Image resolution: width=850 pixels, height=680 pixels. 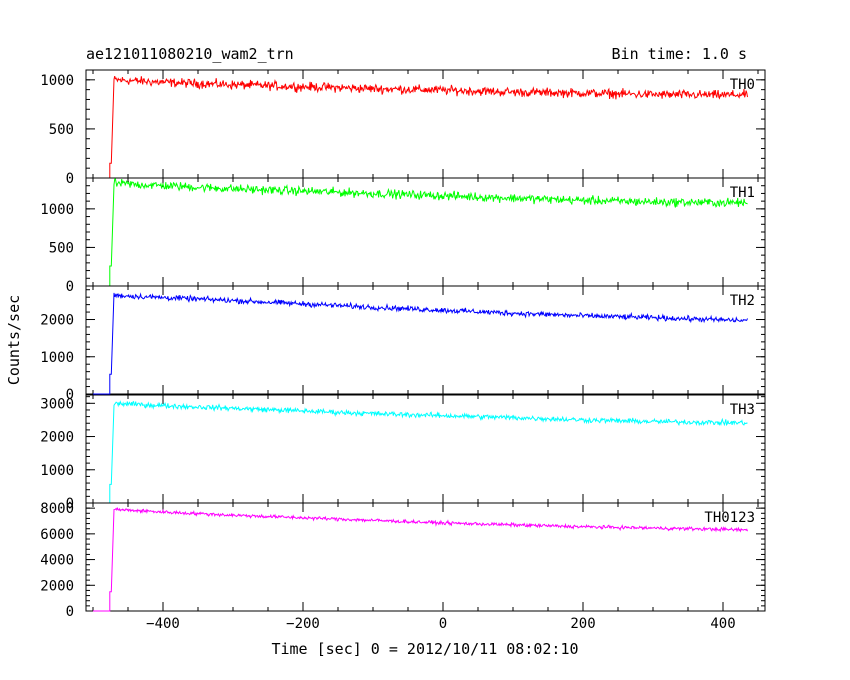 I want to click on panel-th0123: 0 2000 4000 6000 8000 TH0123, so click(x=403, y=560).